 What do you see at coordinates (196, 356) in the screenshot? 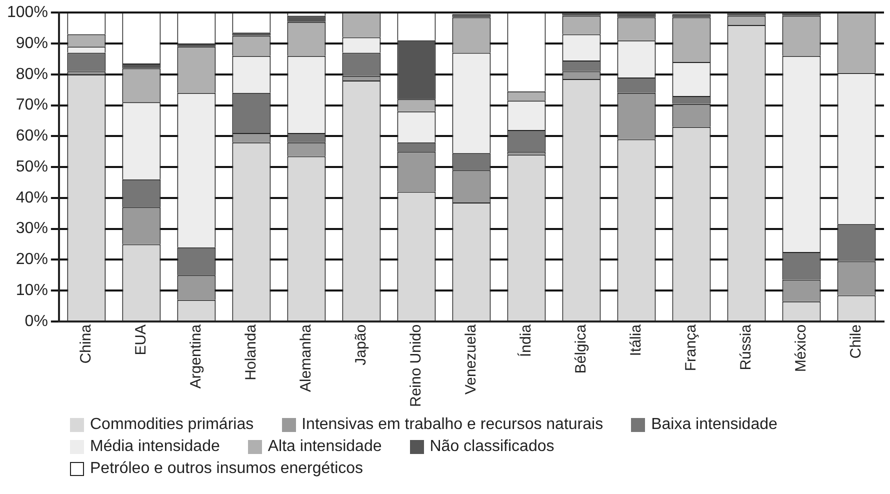
I see `x-tick-label: Argentina` at bounding box center [196, 356].